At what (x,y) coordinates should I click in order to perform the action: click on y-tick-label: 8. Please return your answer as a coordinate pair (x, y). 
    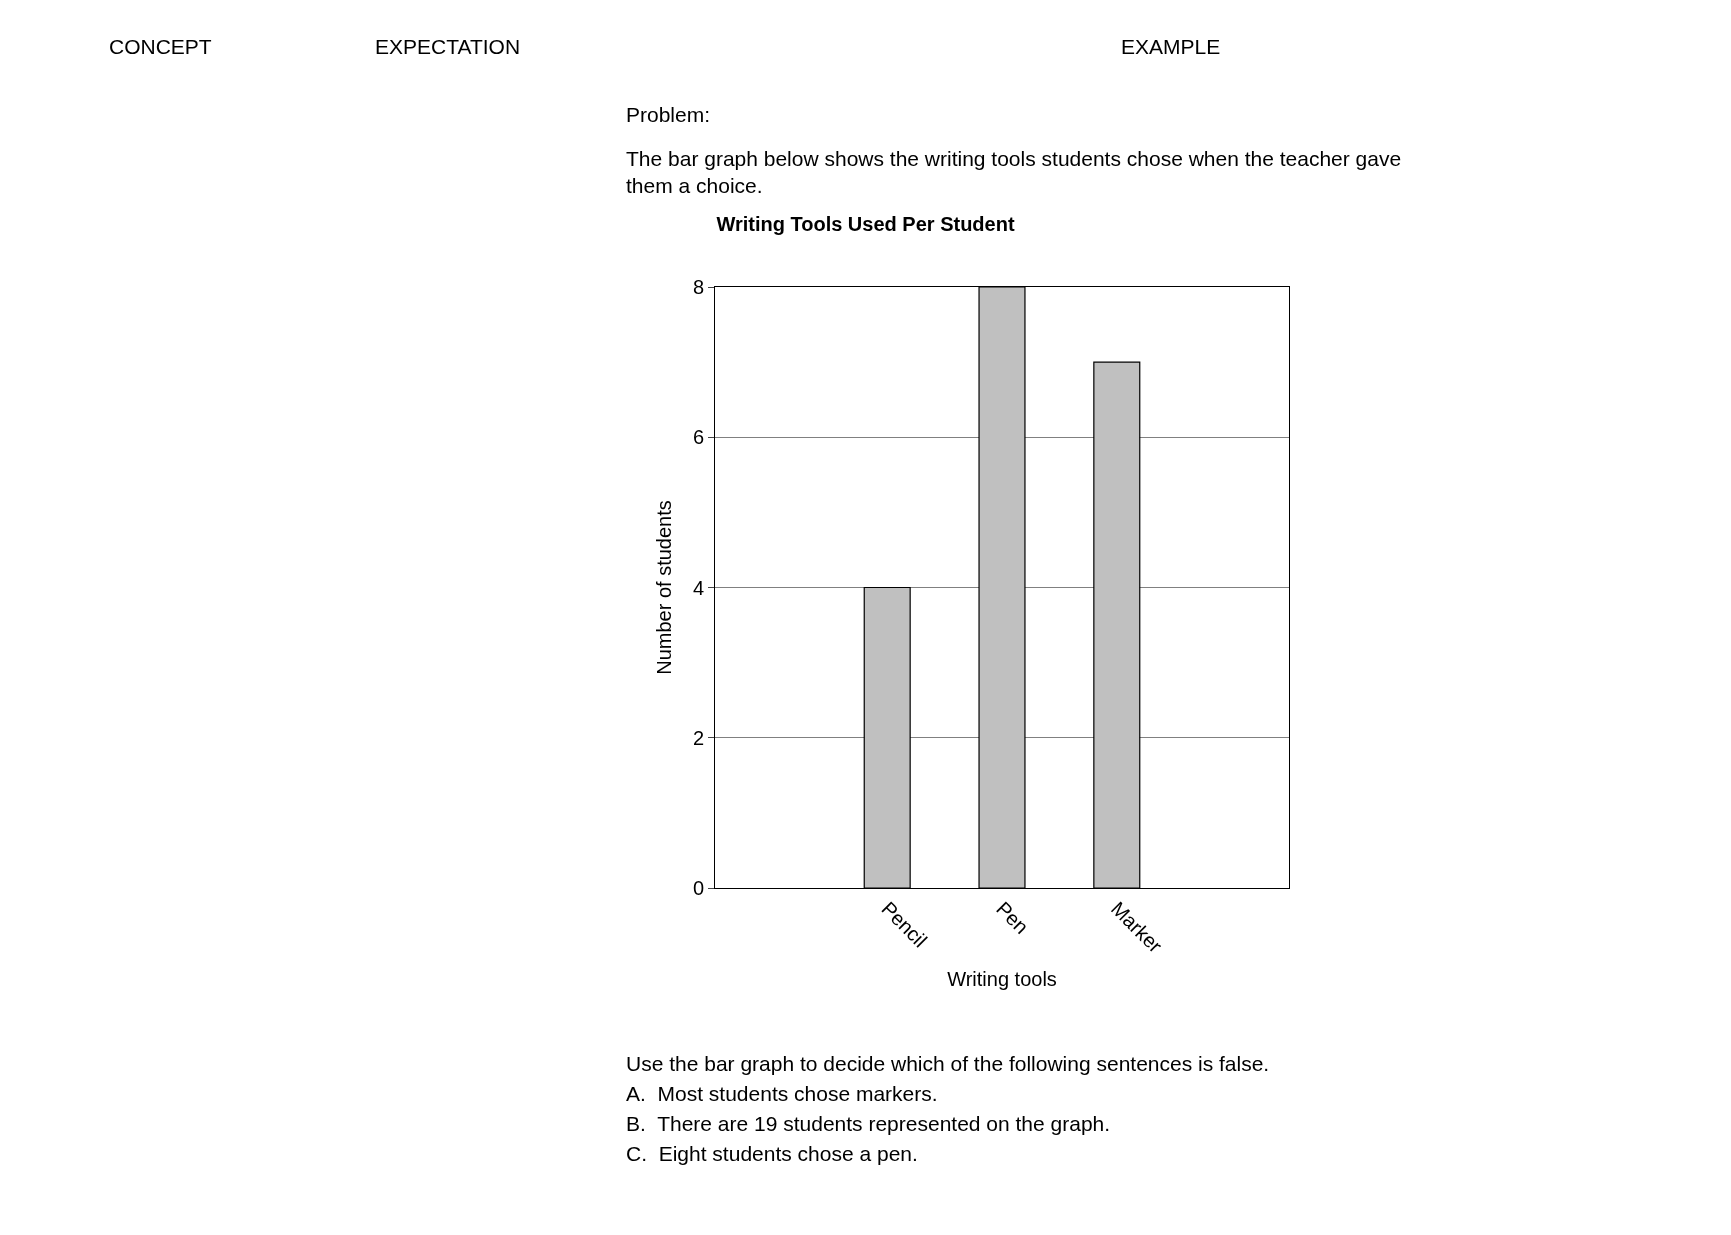
    Looking at the image, I should click on (698, 287).